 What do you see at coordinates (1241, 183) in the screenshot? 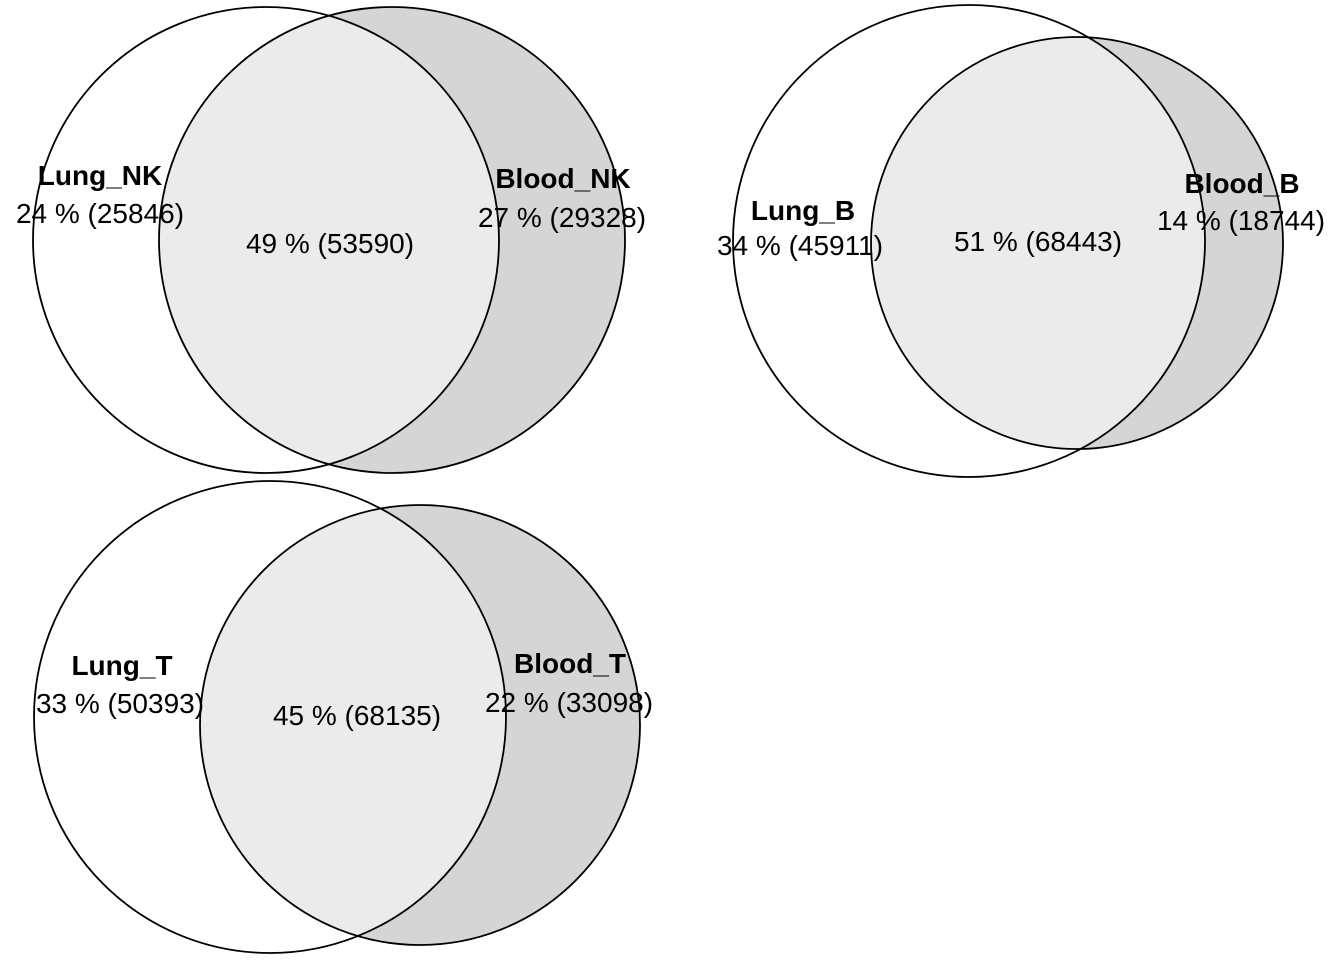
I see `blood-b-title: Blood_B` at bounding box center [1241, 183].